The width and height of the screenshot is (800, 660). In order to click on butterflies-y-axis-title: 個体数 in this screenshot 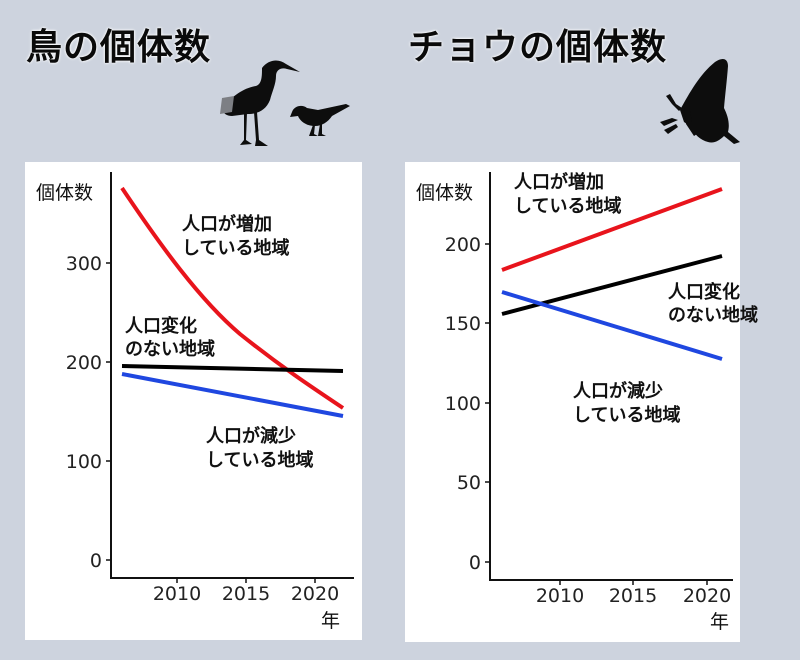, I will do `click(444, 193)`.